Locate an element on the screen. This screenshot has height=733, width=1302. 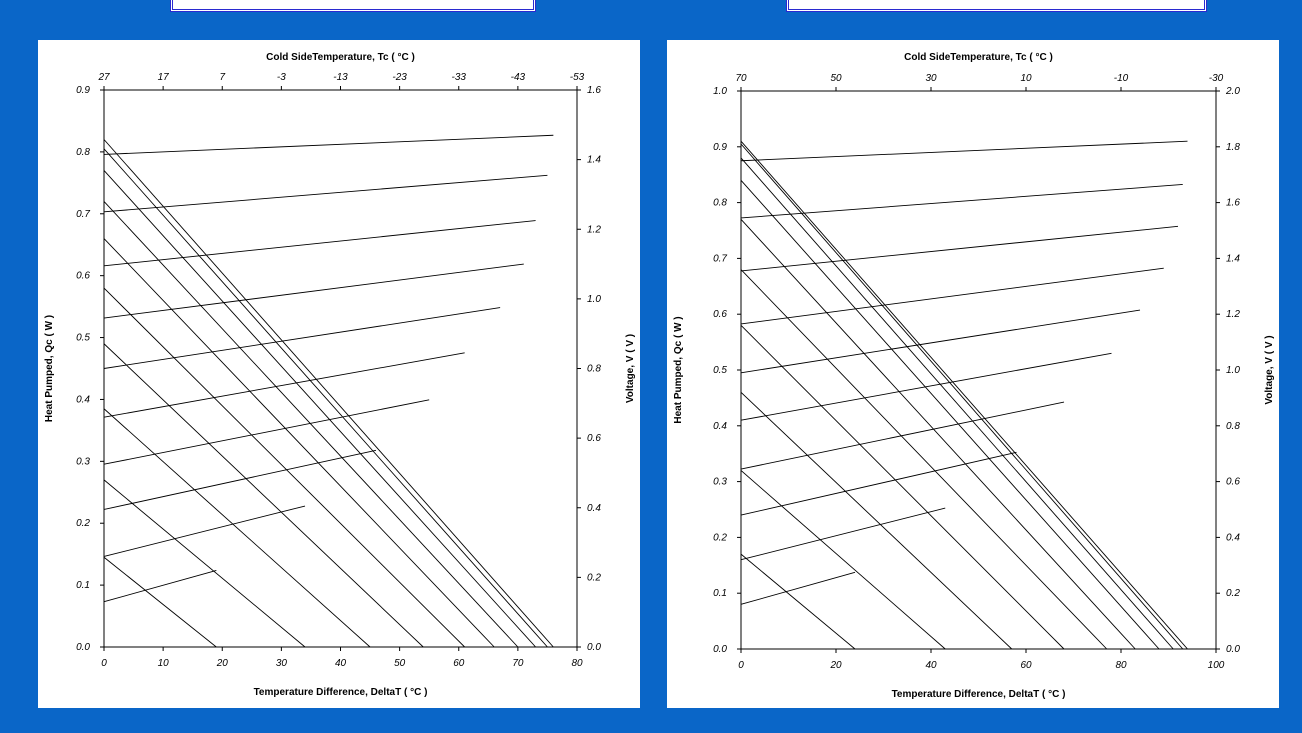
x-tick-label: 100 is located at coordinates (1216, 665).